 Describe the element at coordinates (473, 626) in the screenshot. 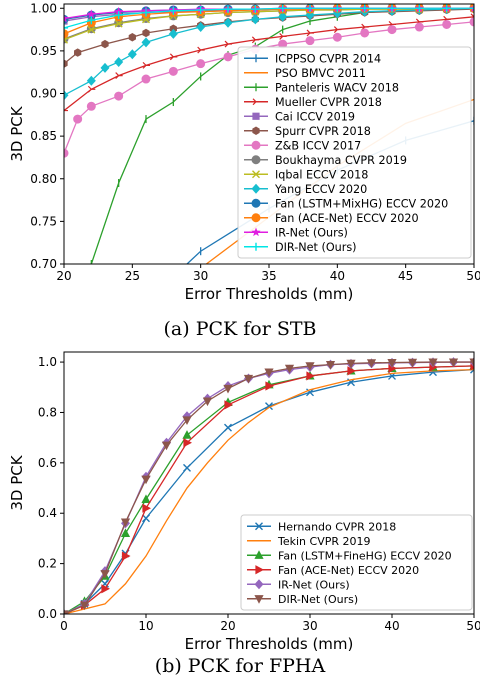

I see `fpha-x-tick-label-5: 50` at that location.